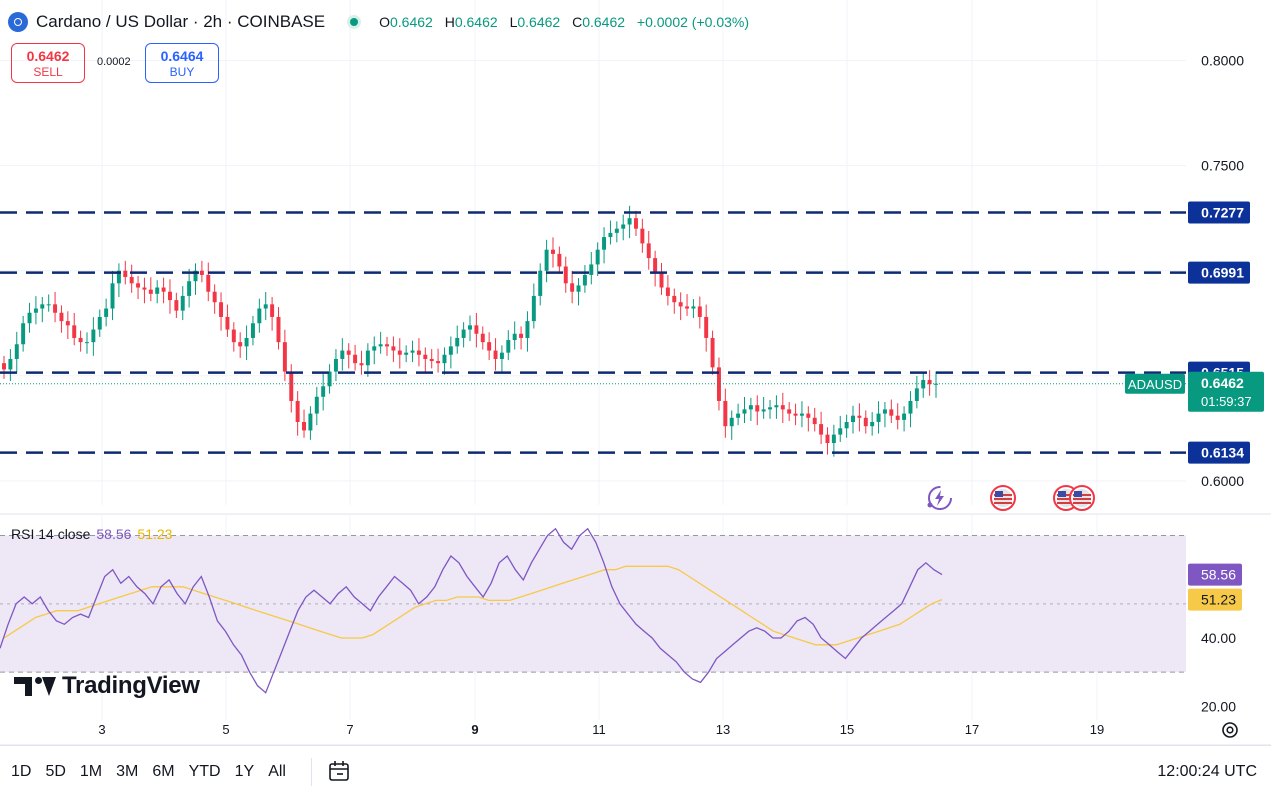 The width and height of the screenshot is (1271, 800). I want to click on x-tick-label: 9, so click(474, 729).